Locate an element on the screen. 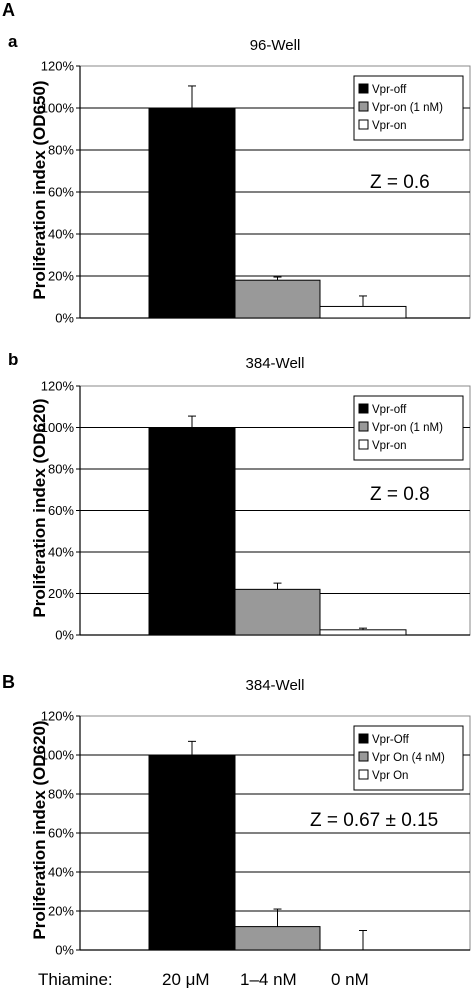 Image resolution: width=474 pixels, height=994 pixels. chart-title-B: 384-Well is located at coordinates (275, 685).